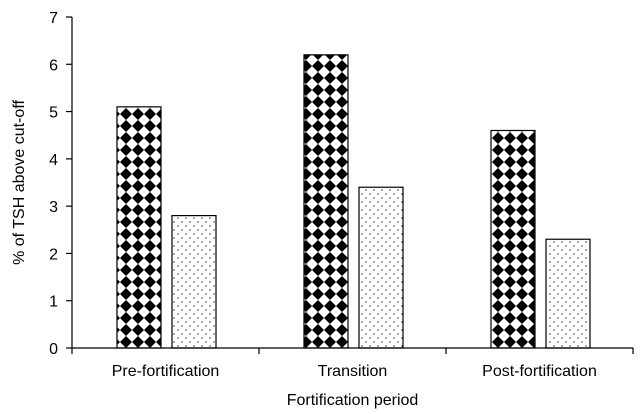 Image resolution: width=643 pixels, height=414 pixels. Describe the element at coordinates (53, 302) in the screenshot. I see `y-tick-label: 1` at that location.